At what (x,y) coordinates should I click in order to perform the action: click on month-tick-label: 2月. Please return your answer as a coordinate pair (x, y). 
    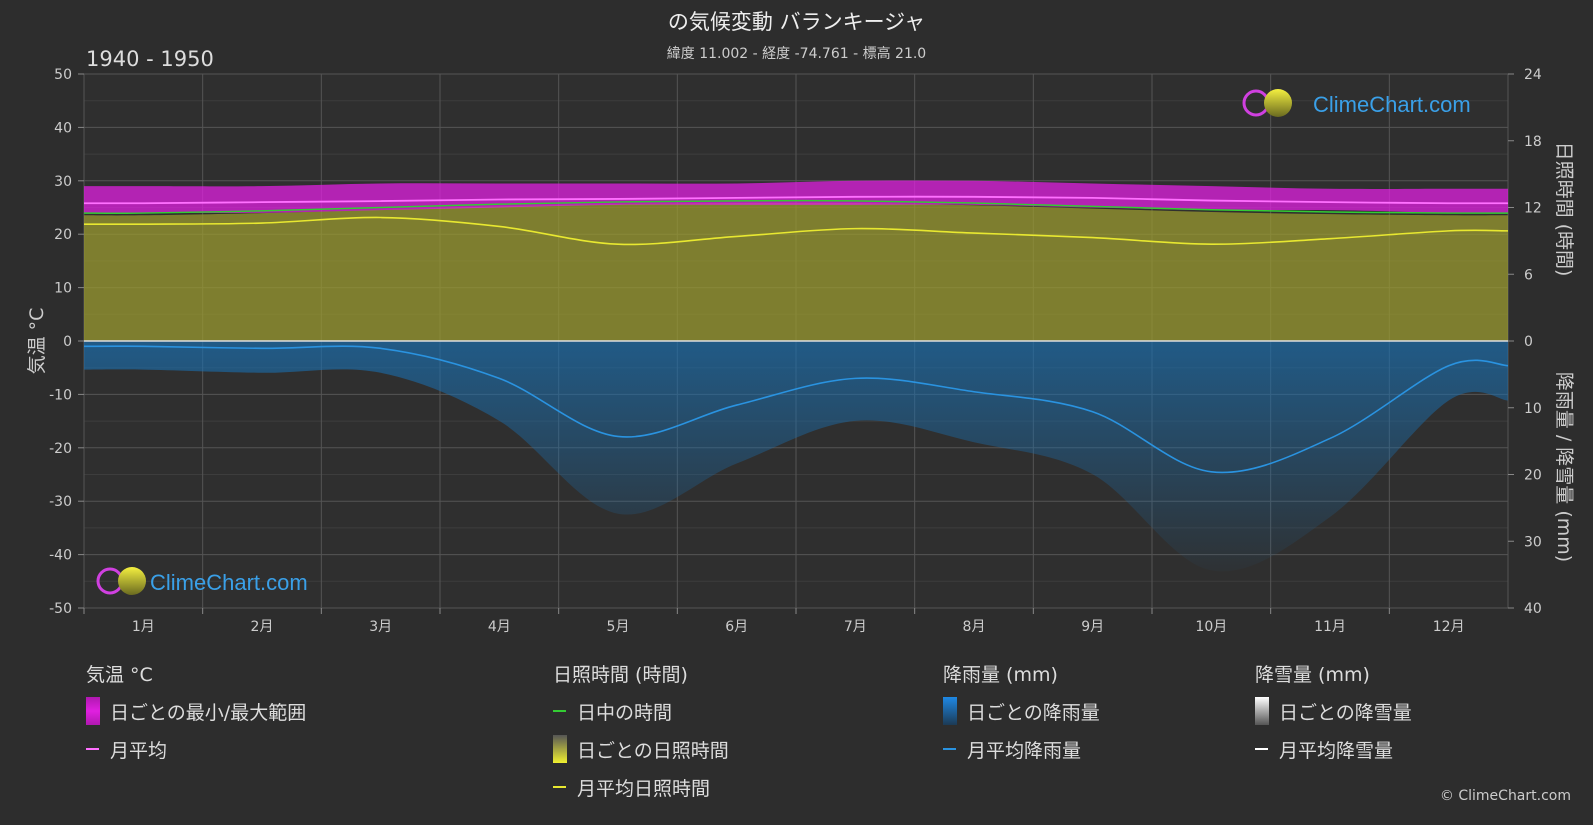
    Looking at the image, I should click on (262, 627).